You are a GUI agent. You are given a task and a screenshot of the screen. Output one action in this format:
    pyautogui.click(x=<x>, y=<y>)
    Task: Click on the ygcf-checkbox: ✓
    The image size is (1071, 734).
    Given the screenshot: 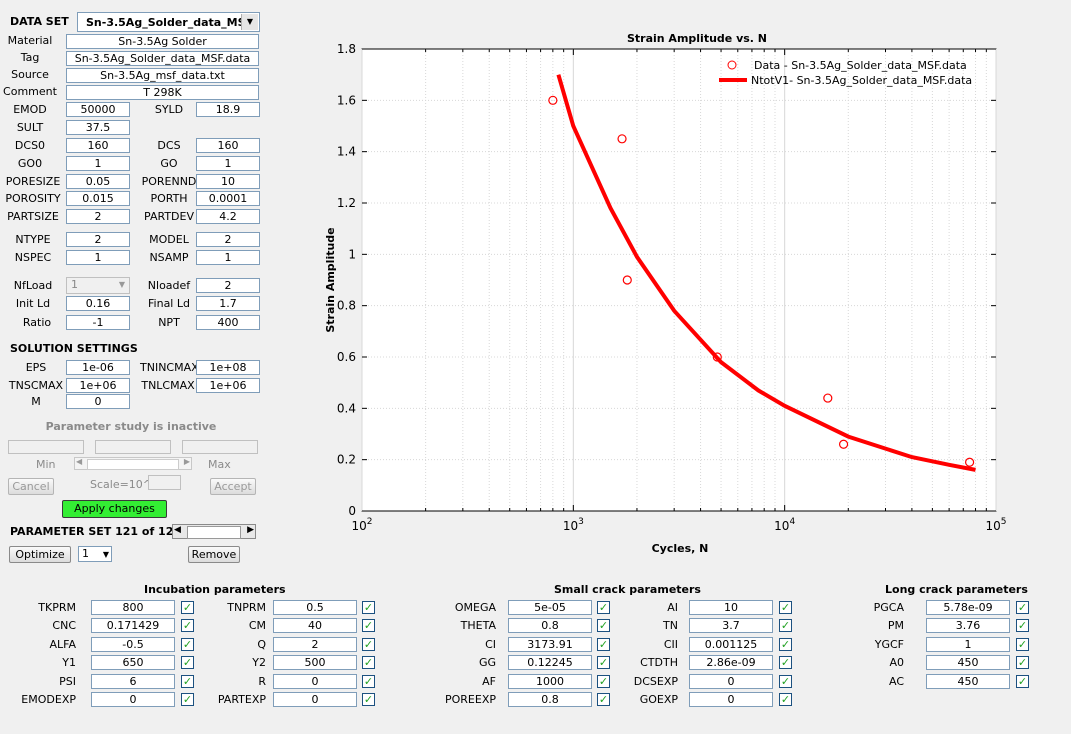 What is the action you would take?
    pyautogui.click(x=1022, y=644)
    